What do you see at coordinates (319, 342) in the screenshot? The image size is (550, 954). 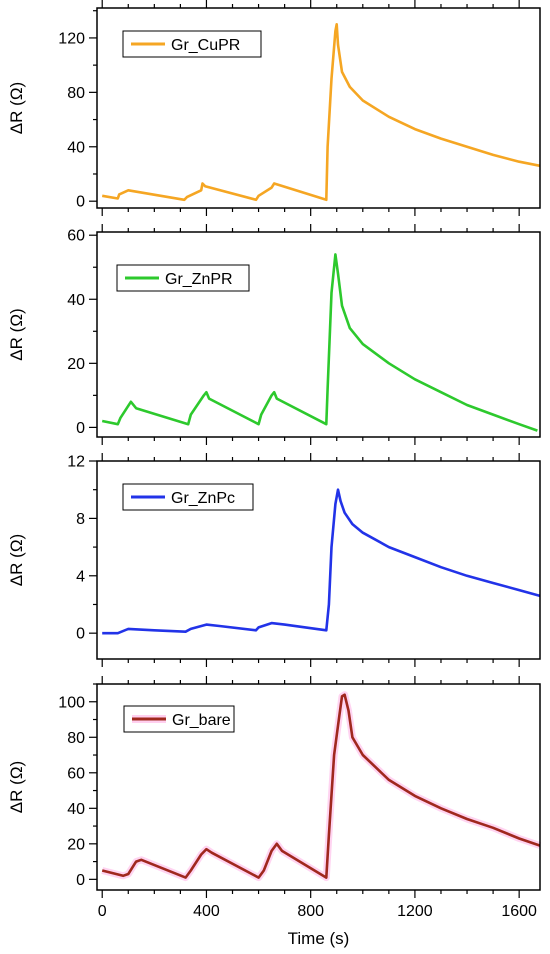 I see `series-line-Gr_ZnPR` at bounding box center [319, 342].